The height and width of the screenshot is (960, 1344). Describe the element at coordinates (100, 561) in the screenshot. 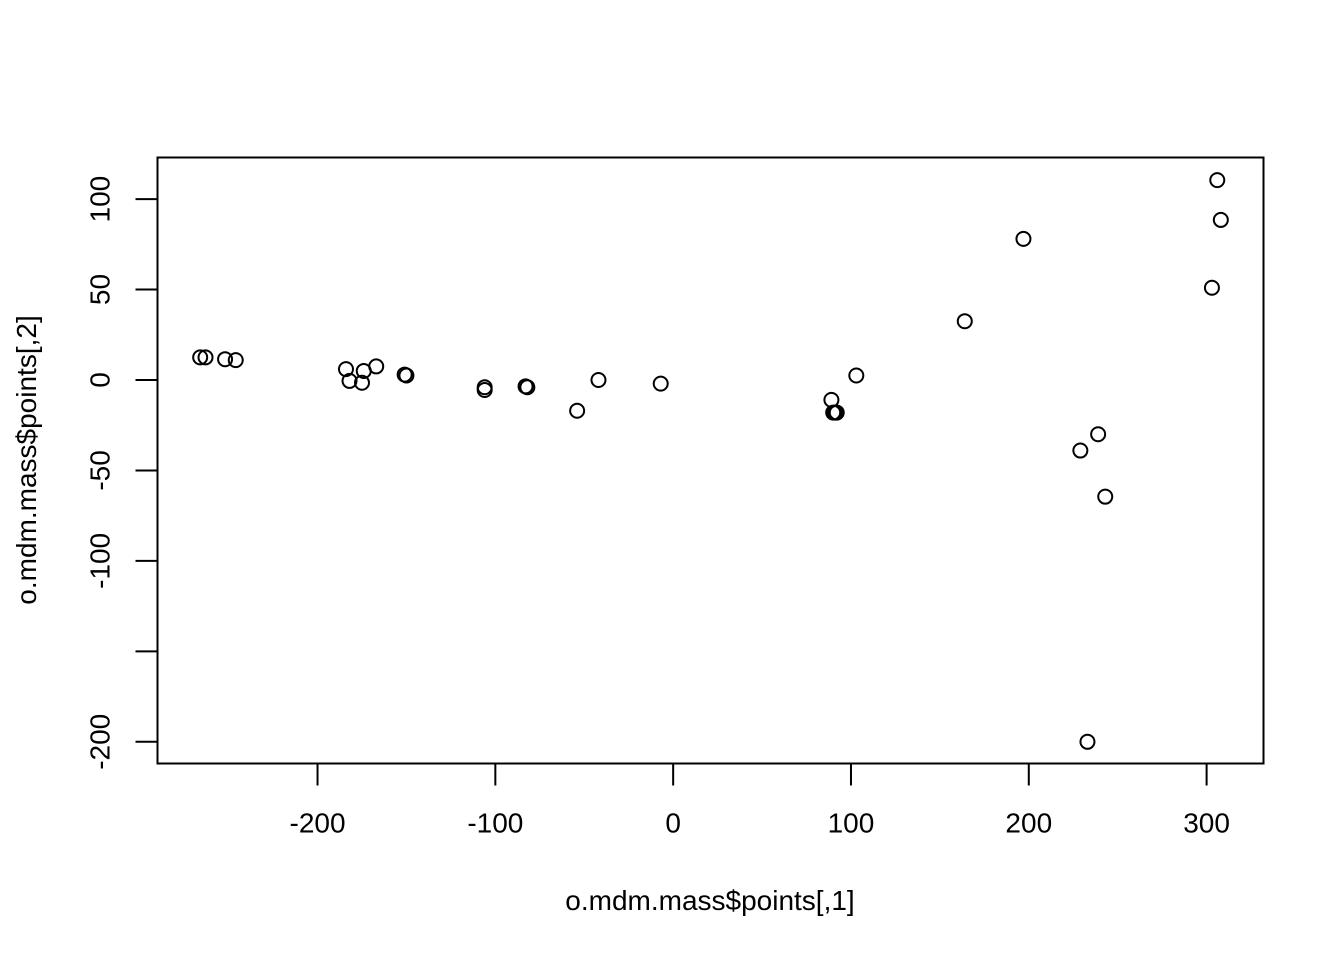

I see `y-tick-label: -100` at that location.